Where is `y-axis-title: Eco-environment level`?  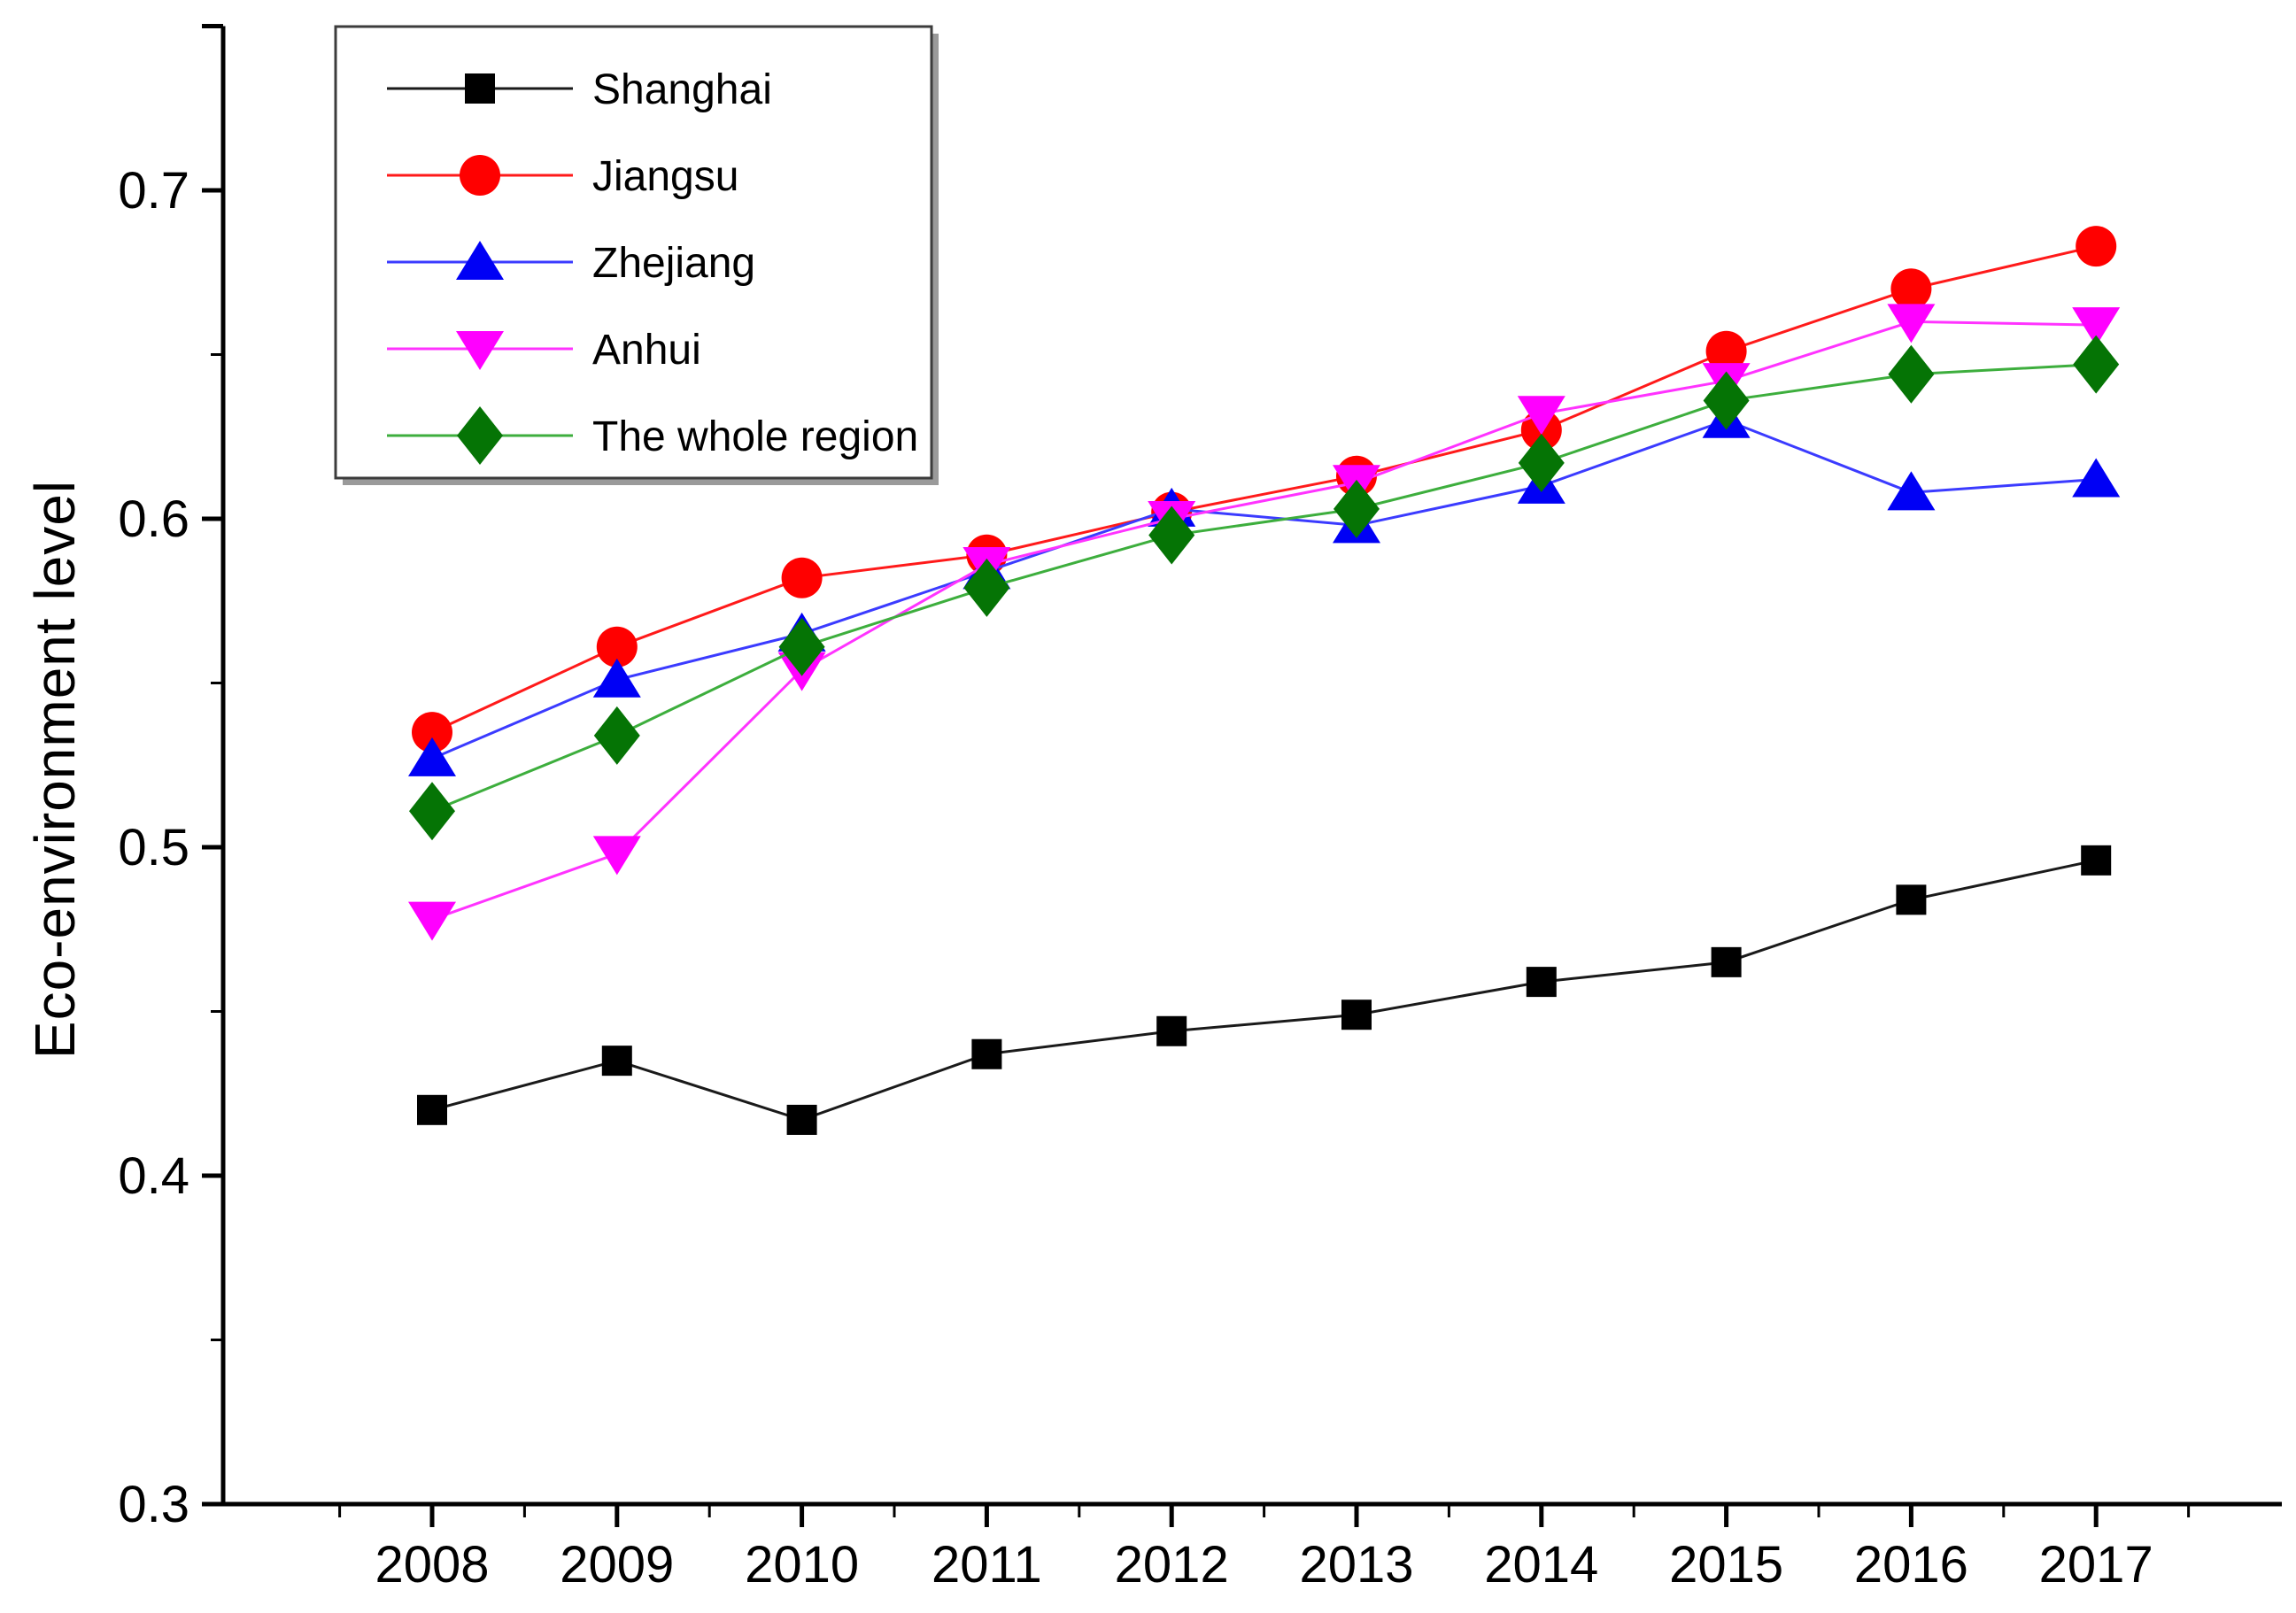
y-axis-title: Eco-environment level is located at coordinates (55, 769).